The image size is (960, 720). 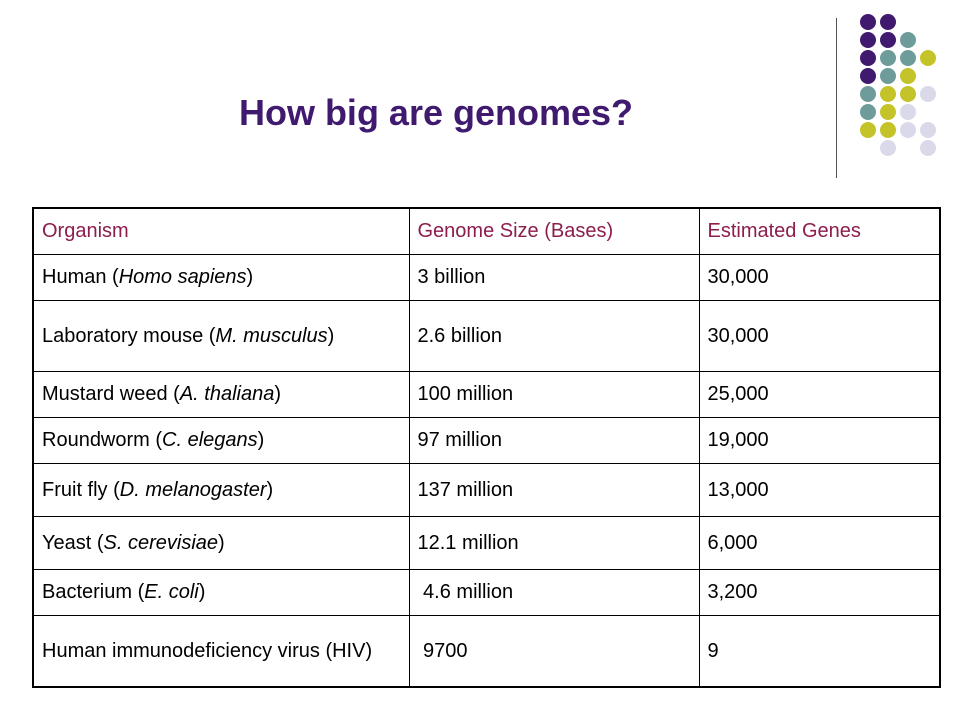 I want to click on organism-species: M. musculus, so click(x=271, y=335).